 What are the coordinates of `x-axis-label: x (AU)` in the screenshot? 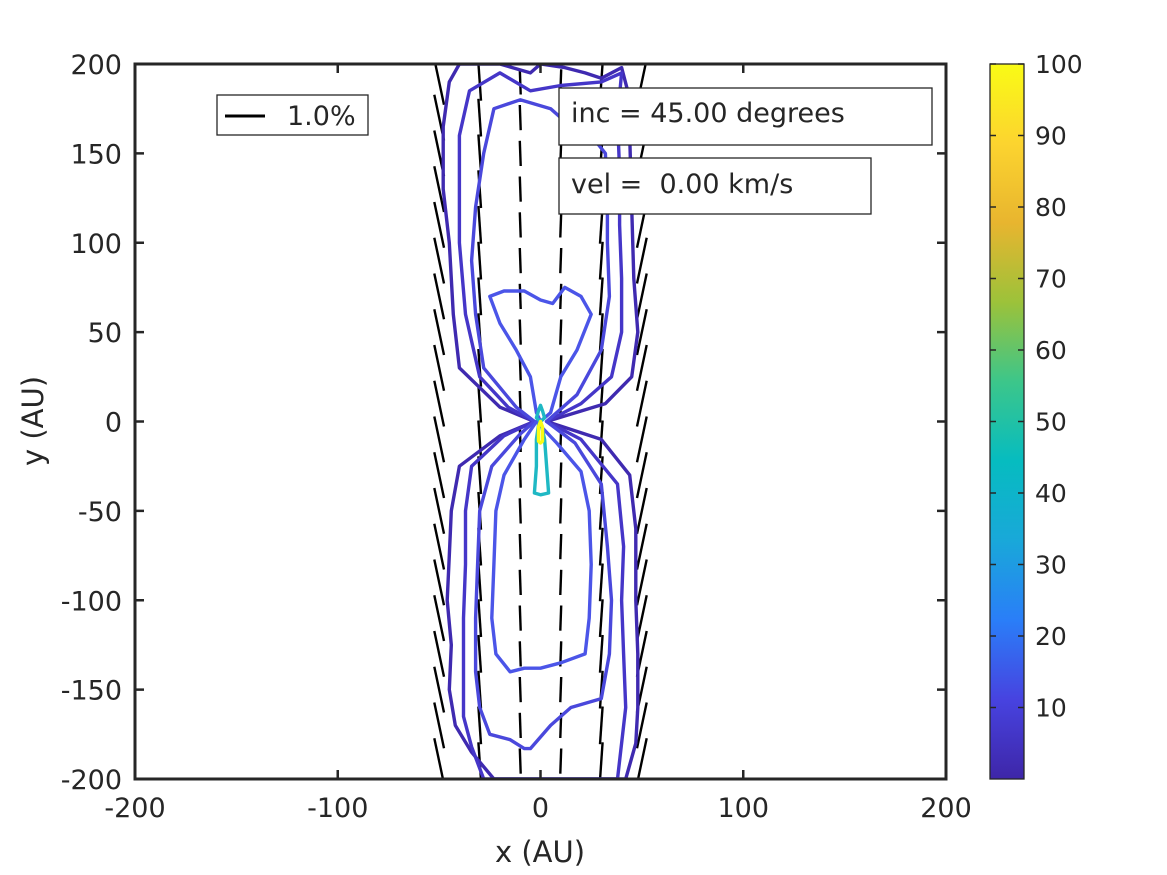 It's located at (540, 852).